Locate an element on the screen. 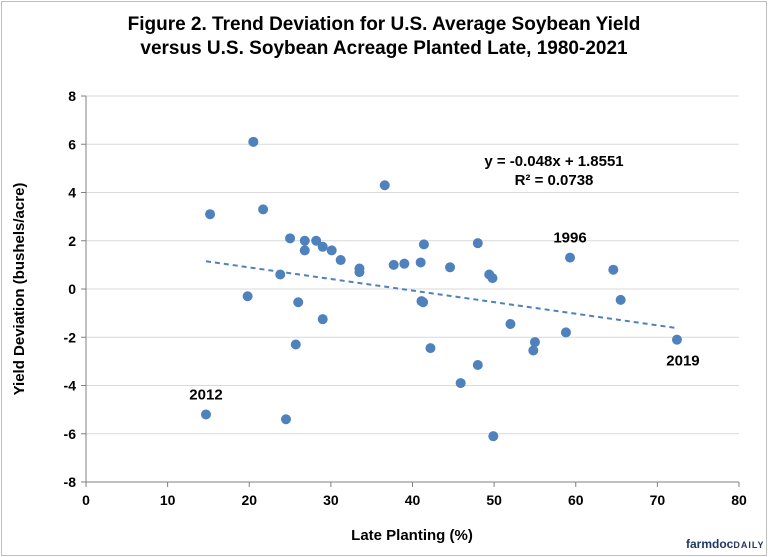  trendline is located at coordinates (441, 295).